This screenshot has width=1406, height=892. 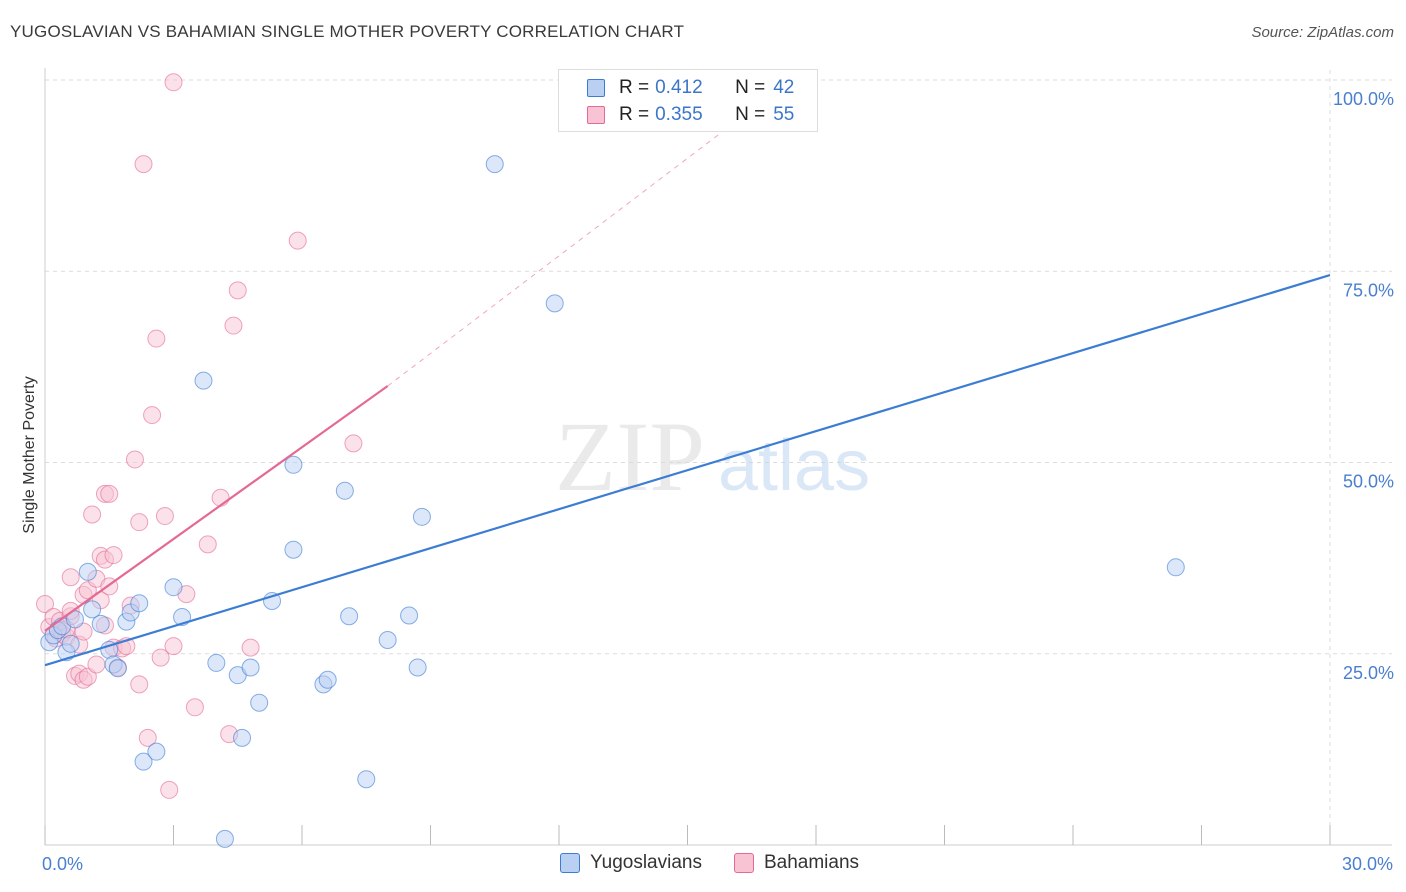 What do you see at coordinates (794, 466) in the screenshot?
I see `watermark-atlas: atlas` at bounding box center [794, 466].